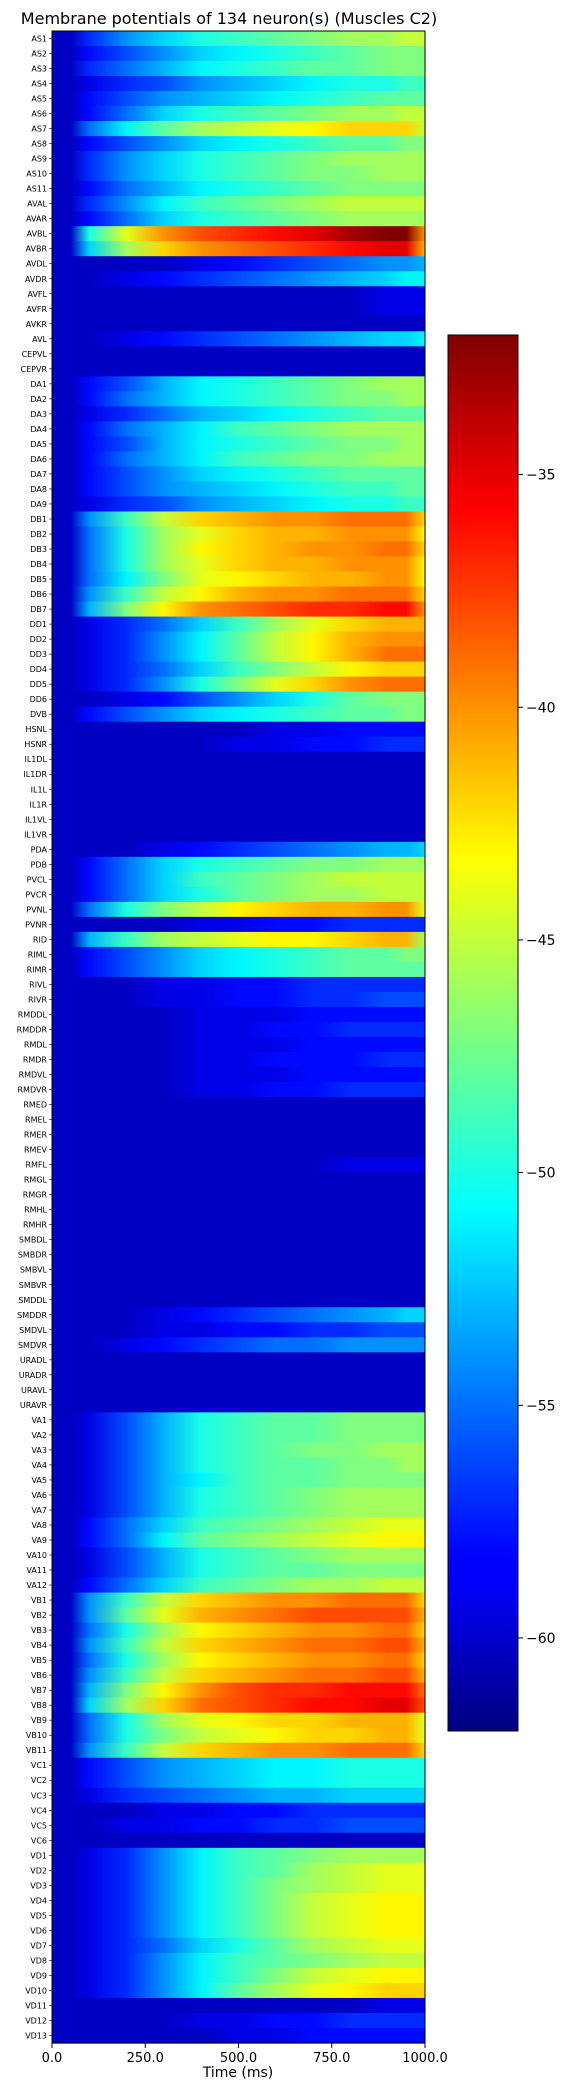 The height and width of the screenshot is (2084, 565). What do you see at coordinates (38, 564) in the screenshot?
I see `neuron-label: DB4` at bounding box center [38, 564].